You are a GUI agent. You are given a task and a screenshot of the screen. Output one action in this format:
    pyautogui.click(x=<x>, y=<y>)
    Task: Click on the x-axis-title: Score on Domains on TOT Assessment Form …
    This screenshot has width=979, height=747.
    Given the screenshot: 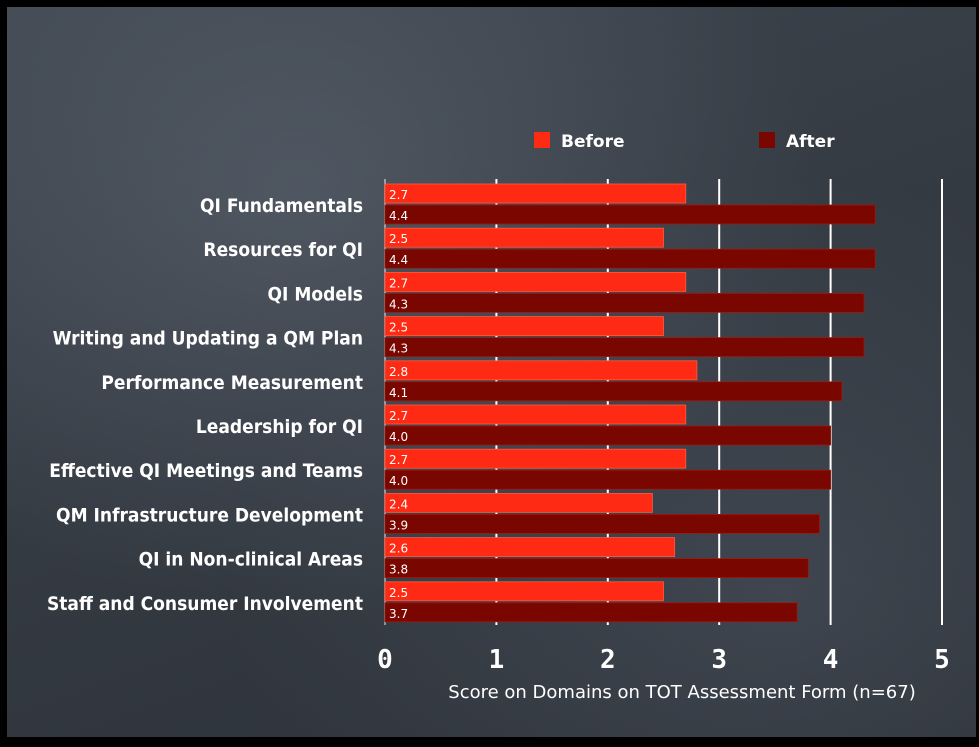 What is the action you would take?
    pyautogui.click(x=681, y=692)
    